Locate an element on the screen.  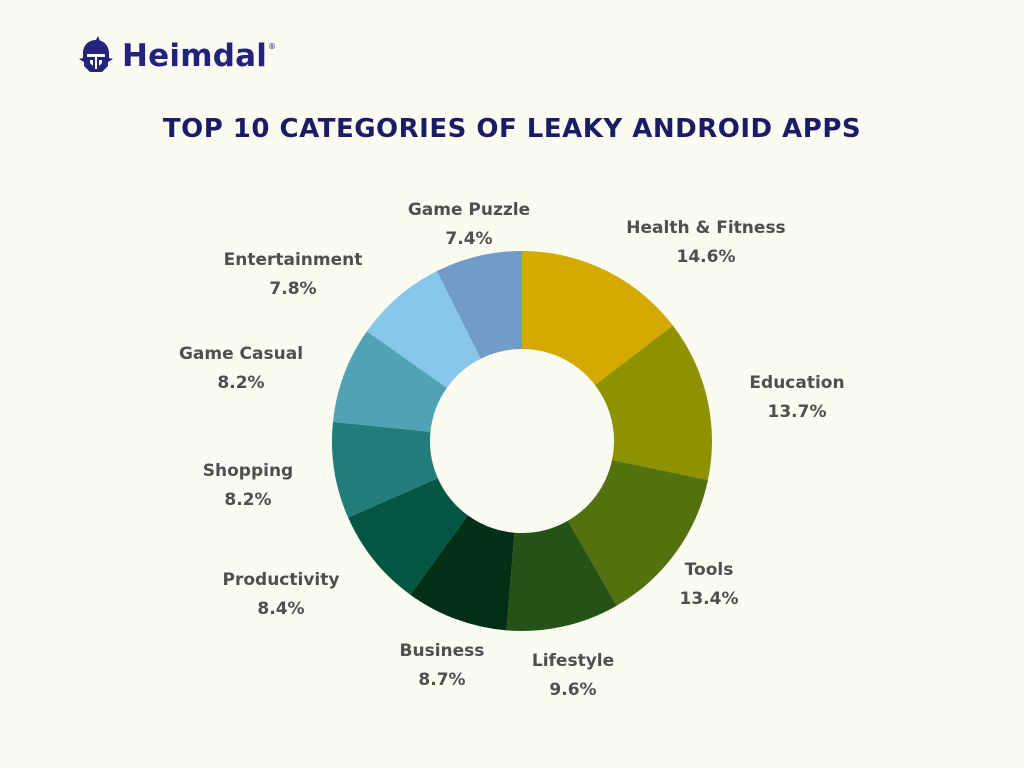
slice-entertainment is located at coordinates (423, 329).